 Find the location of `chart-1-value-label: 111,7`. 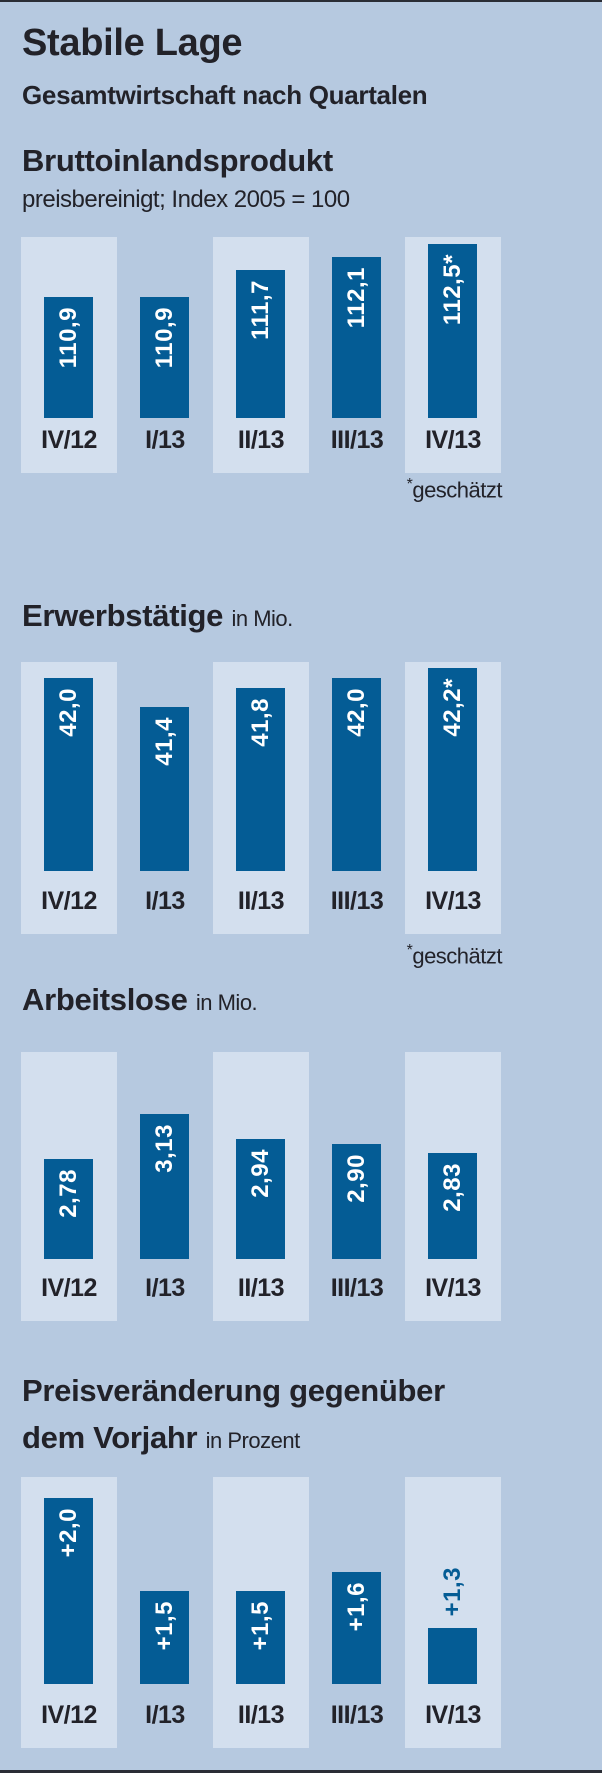

chart-1-value-label: 111,7 is located at coordinates (260, 310).